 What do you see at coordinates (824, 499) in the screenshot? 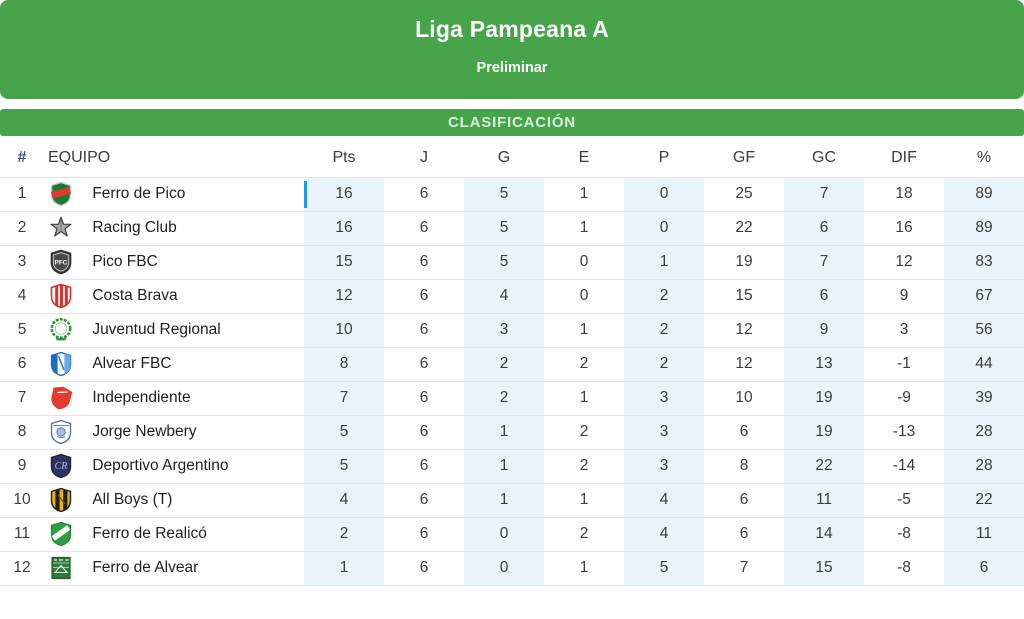
I see `goals-against-cell: 11` at bounding box center [824, 499].